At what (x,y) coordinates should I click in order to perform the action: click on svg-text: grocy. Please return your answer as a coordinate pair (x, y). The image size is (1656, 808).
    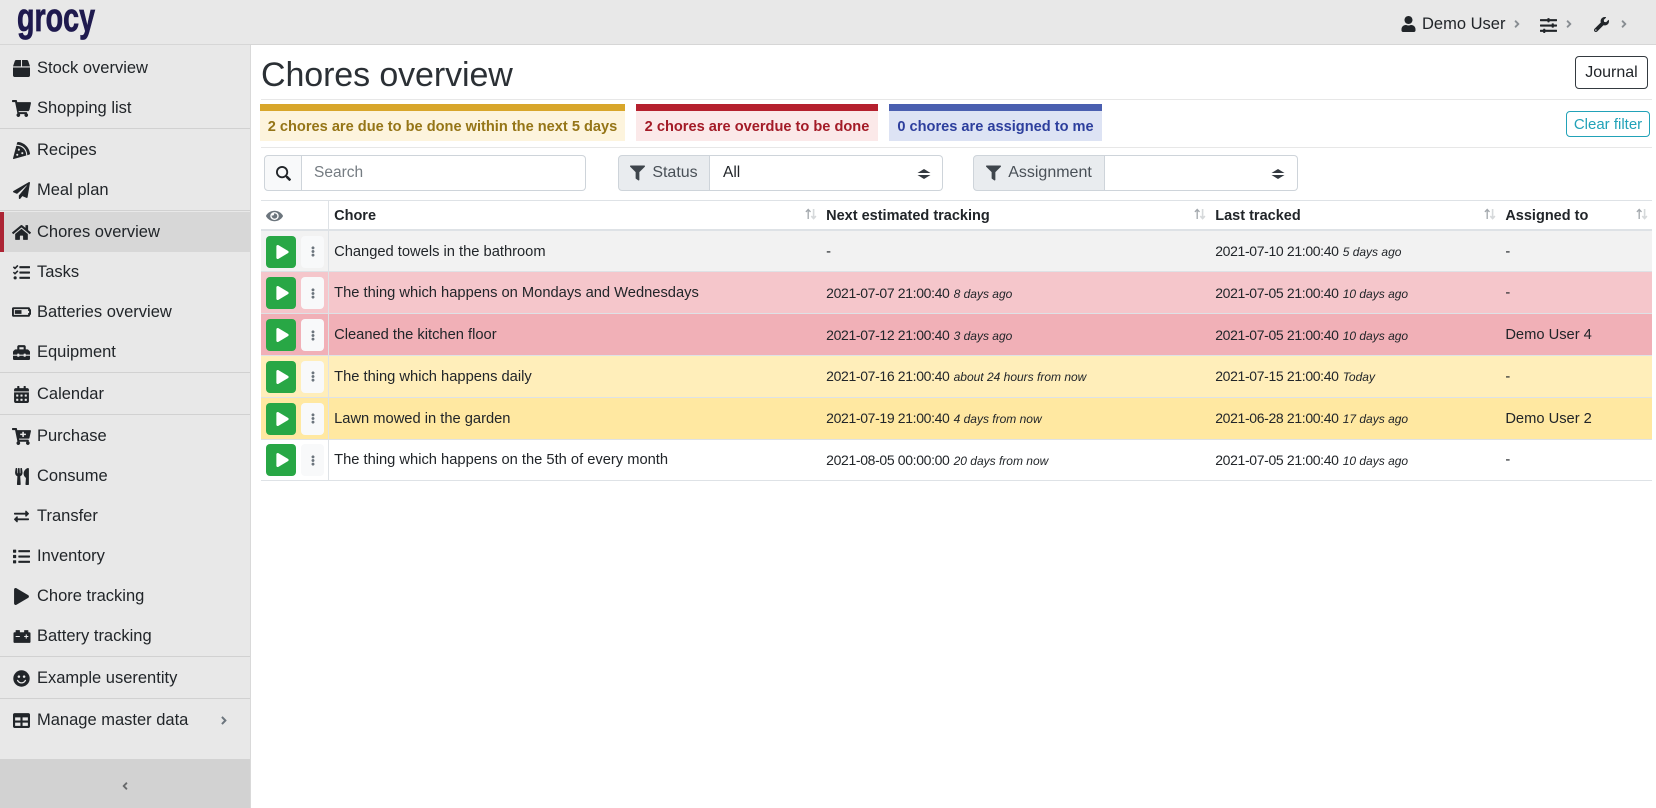
    Looking at the image, I should click on (56, 20).